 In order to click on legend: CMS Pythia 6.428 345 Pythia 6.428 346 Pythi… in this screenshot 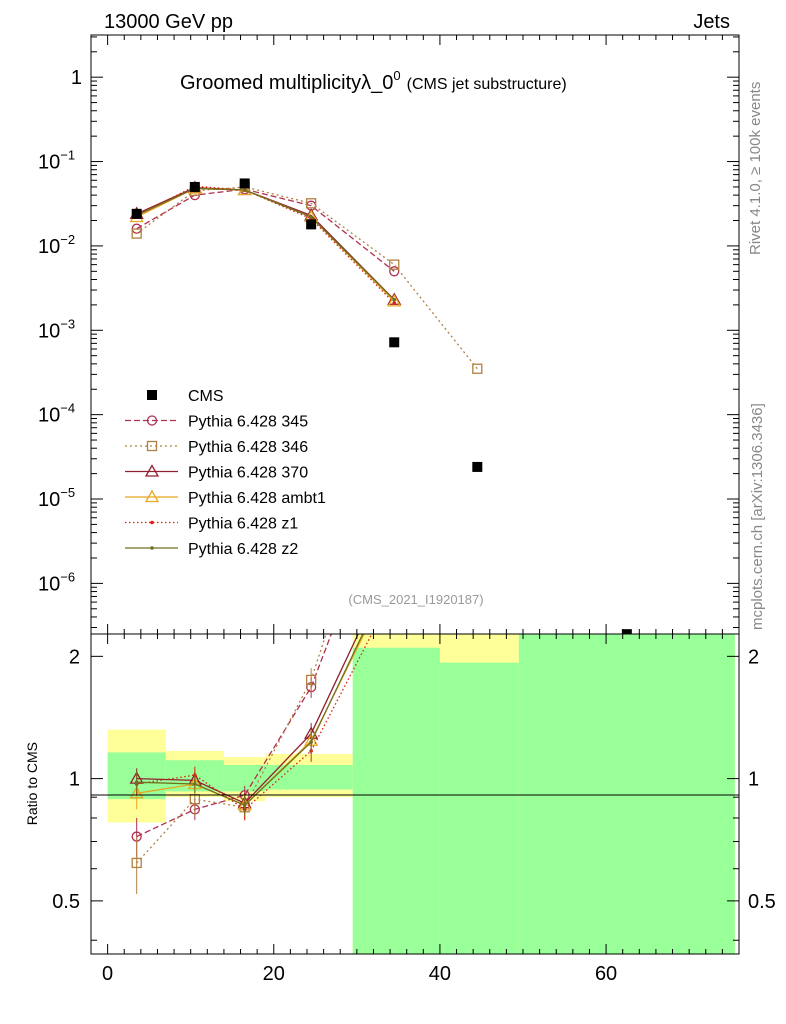, I will do `click(225, 473)`.